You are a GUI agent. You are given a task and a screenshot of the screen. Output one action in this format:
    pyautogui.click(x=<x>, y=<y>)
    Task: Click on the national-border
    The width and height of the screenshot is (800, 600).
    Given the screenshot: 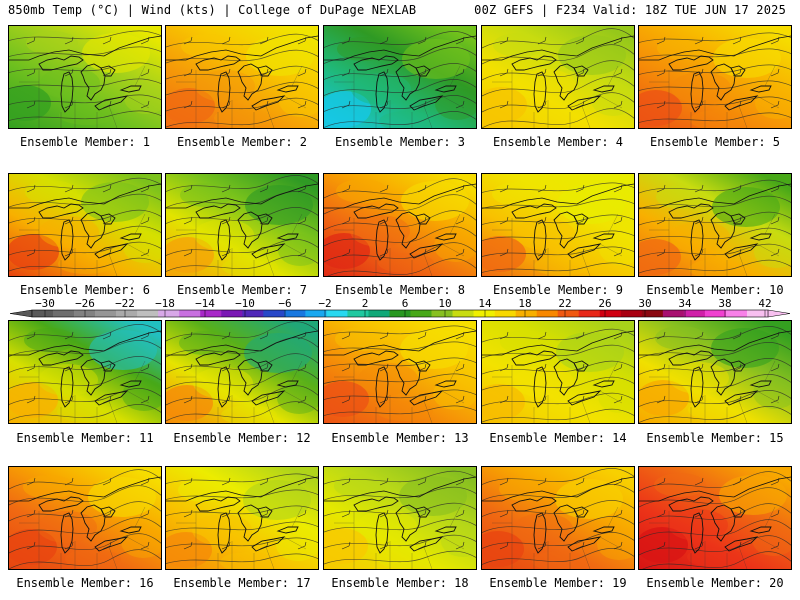 What is the action you would take?
    pyautogui.click(x=242, y=343)
    